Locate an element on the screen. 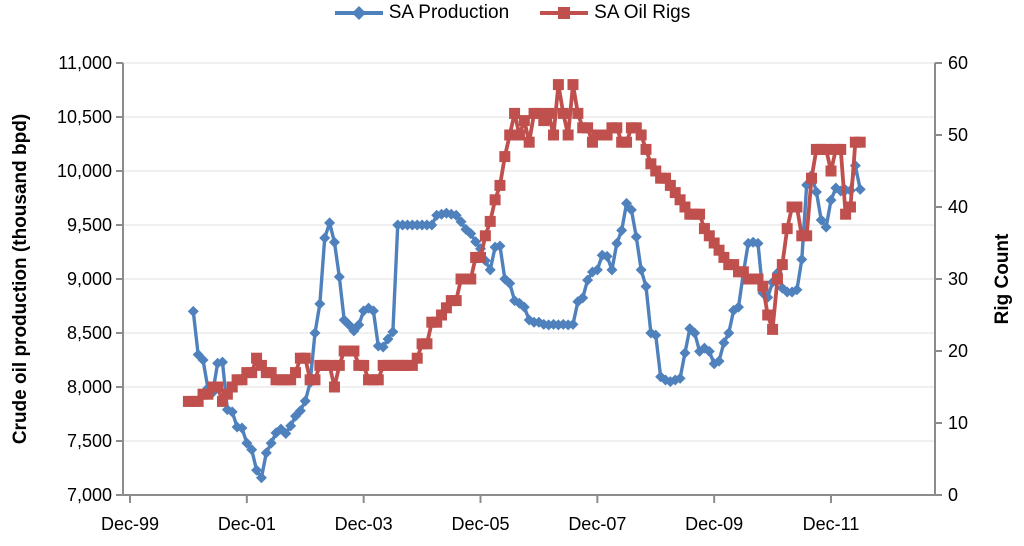 This screenshot has width=1024, height=546. y-left-tick-label: 10,000 is located at coordinates (84, 171).